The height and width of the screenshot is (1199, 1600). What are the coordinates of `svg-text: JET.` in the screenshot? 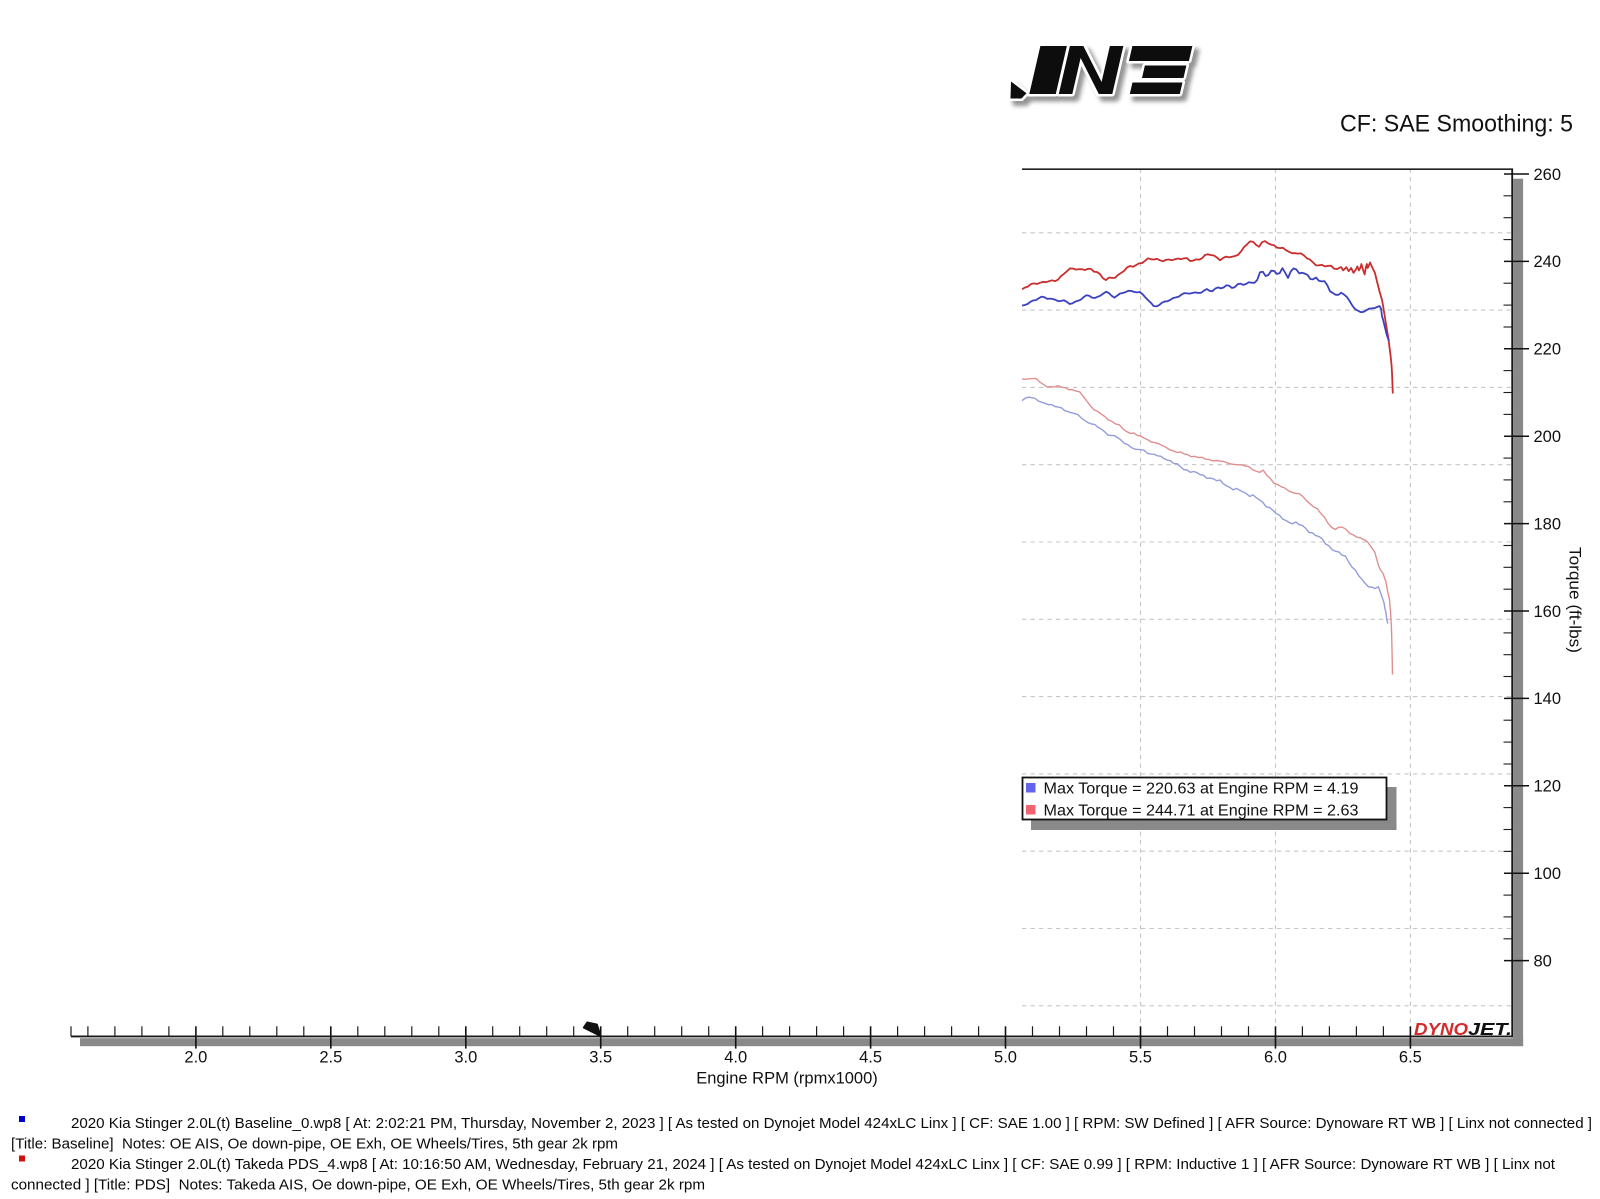 It's located at (1490, 1029).